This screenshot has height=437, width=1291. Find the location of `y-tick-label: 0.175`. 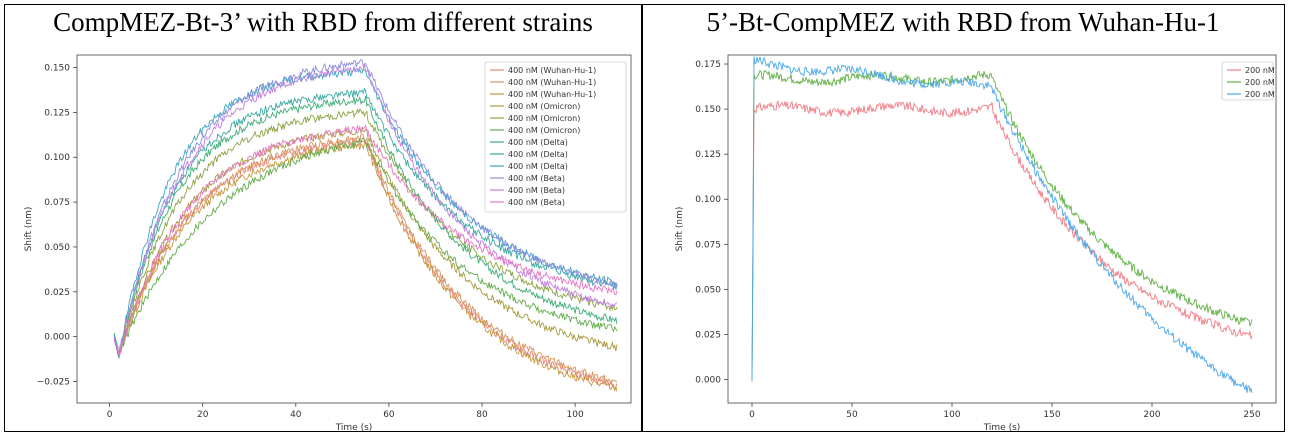

y-tick-label: 0.175 is located at coordinates (708, 65).